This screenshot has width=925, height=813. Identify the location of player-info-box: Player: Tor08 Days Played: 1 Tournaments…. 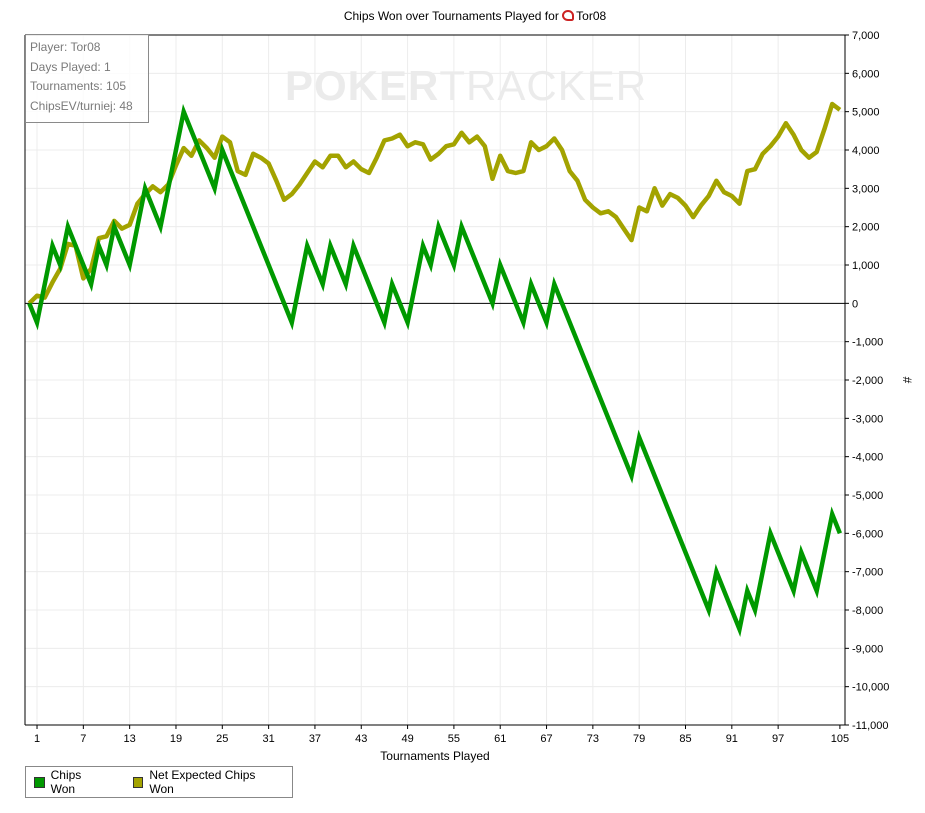
(87, 78).